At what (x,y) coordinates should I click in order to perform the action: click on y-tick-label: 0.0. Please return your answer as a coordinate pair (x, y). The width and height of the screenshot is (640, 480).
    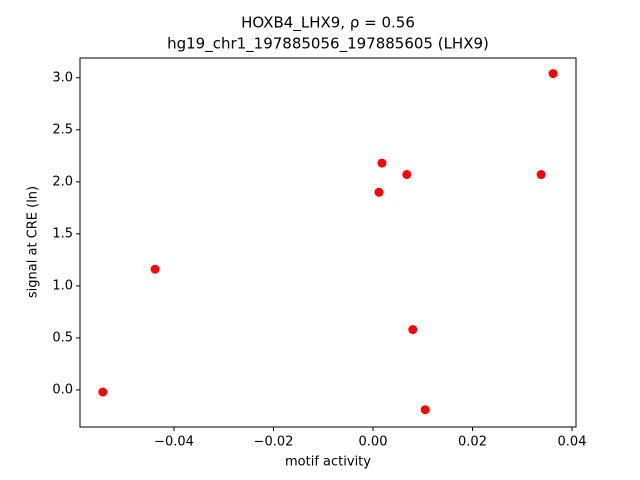
    Looking at the image, I should click on (62, 389).